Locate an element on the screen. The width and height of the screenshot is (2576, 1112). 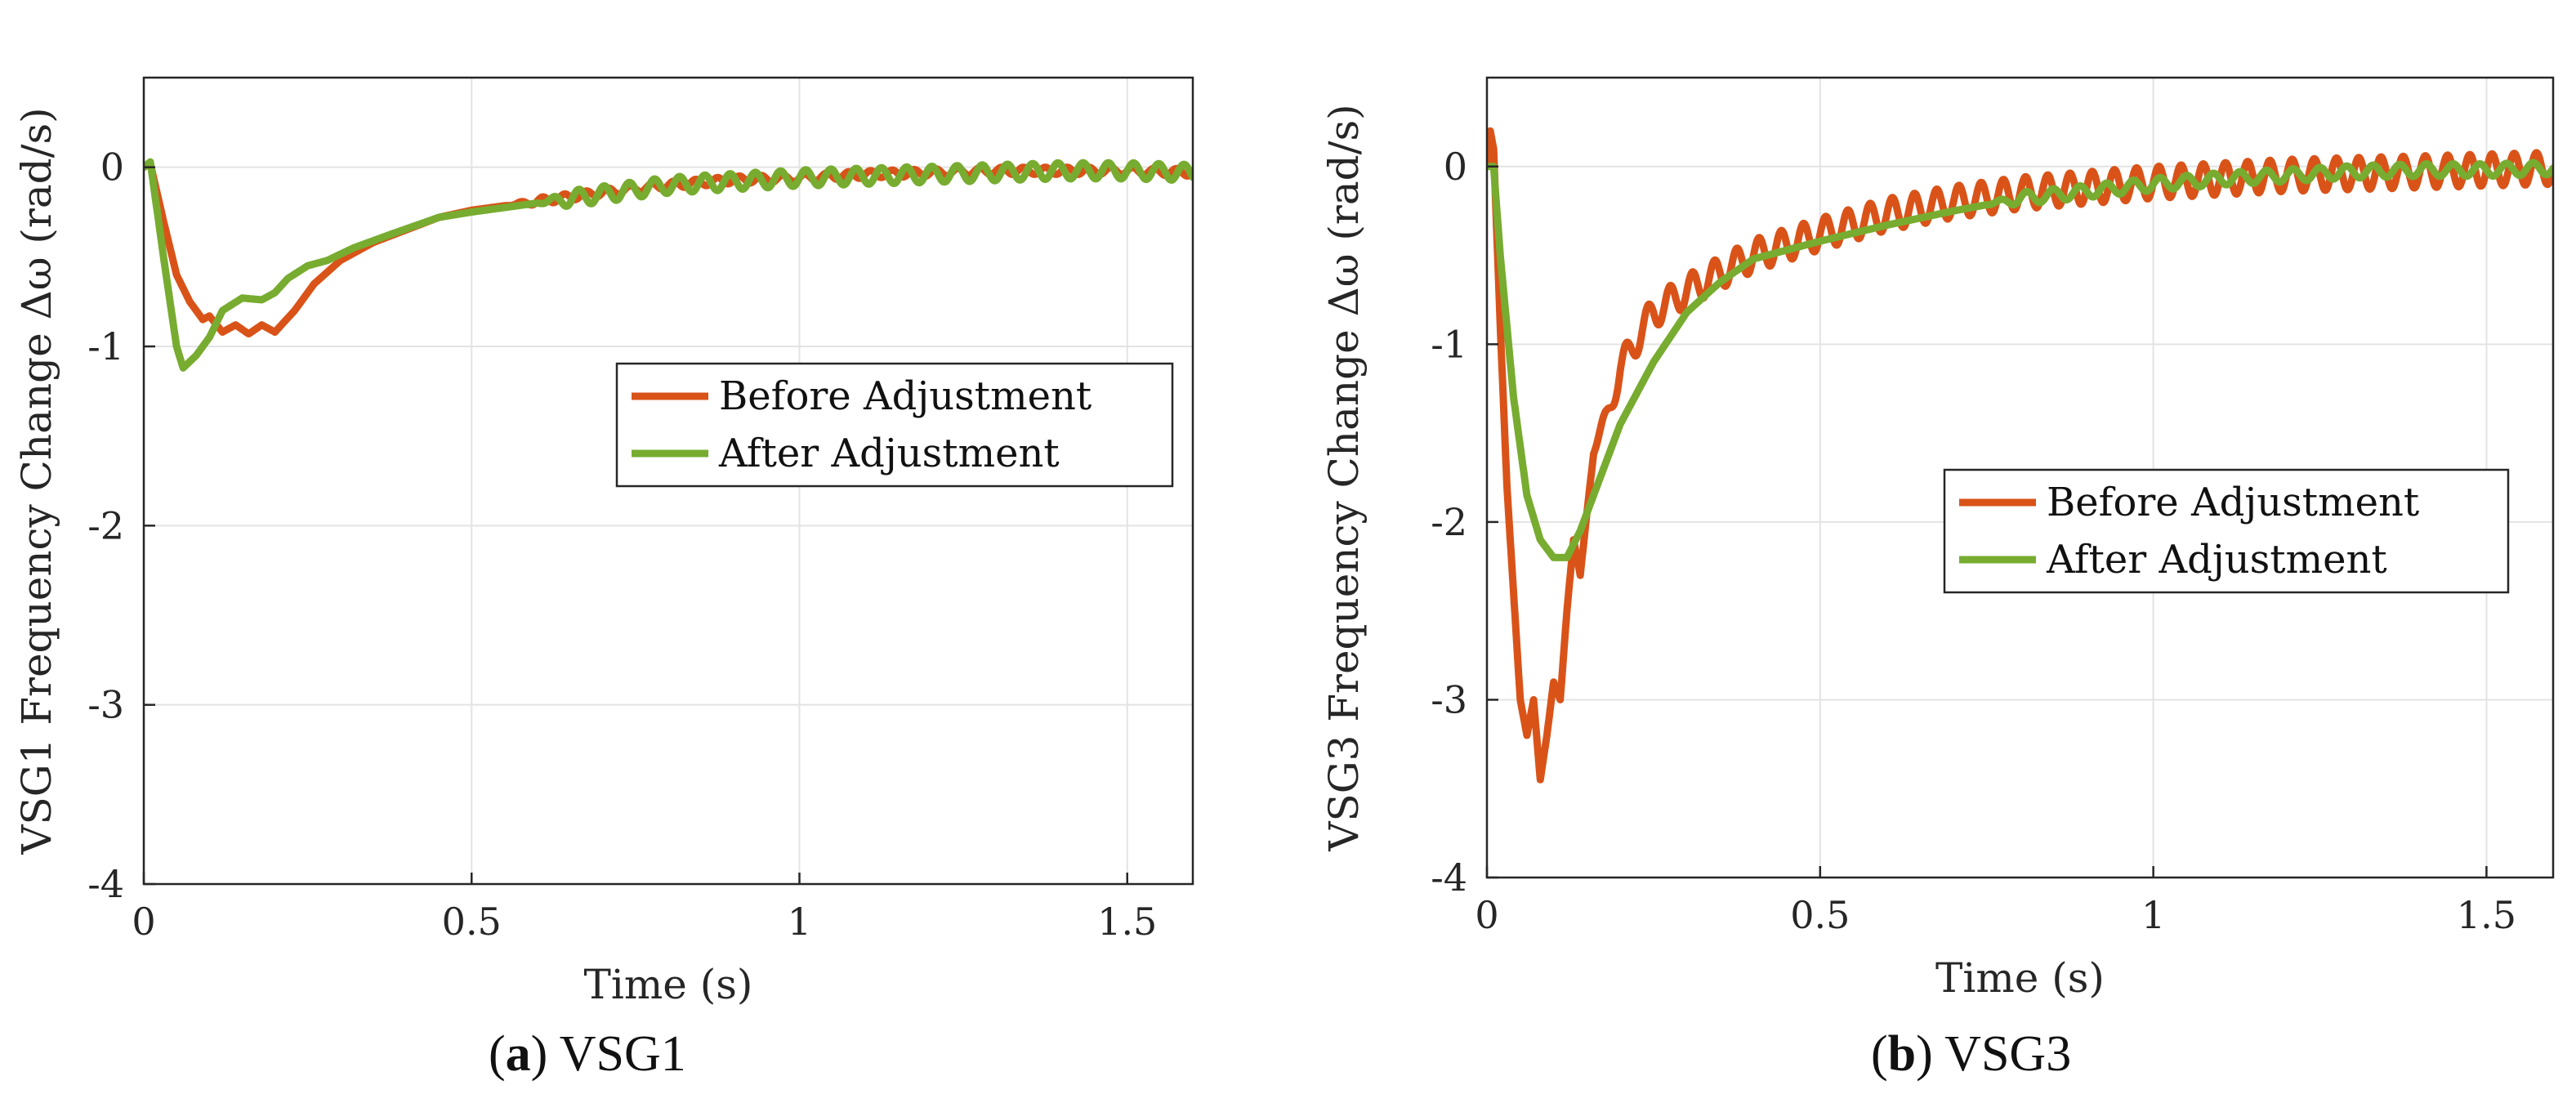
series-line-before is located at coordinates (669, 248).